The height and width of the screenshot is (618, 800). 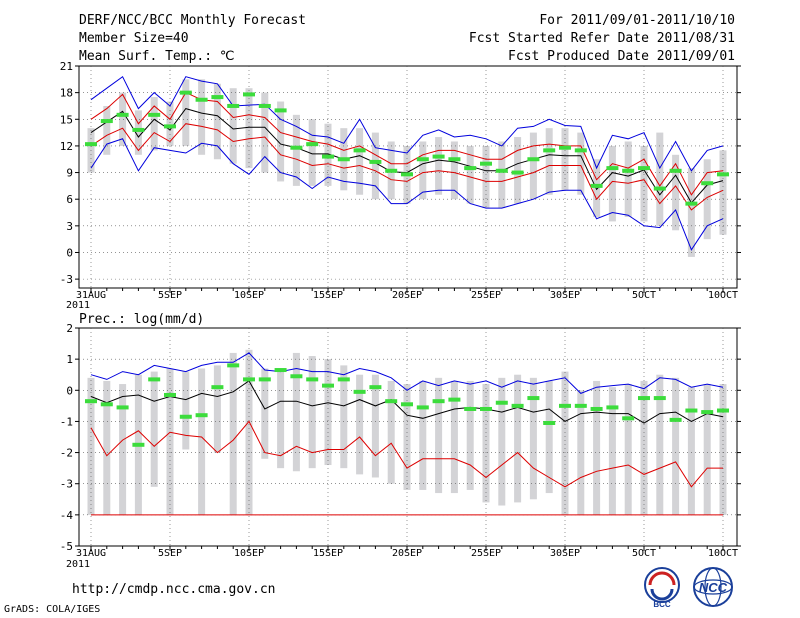 What do you see at coordinates (621, 56) in the screenshot?
I see `fcst-produced-date: Fcst Produced Date 2011/09/01` at bounding box center [621, 56].